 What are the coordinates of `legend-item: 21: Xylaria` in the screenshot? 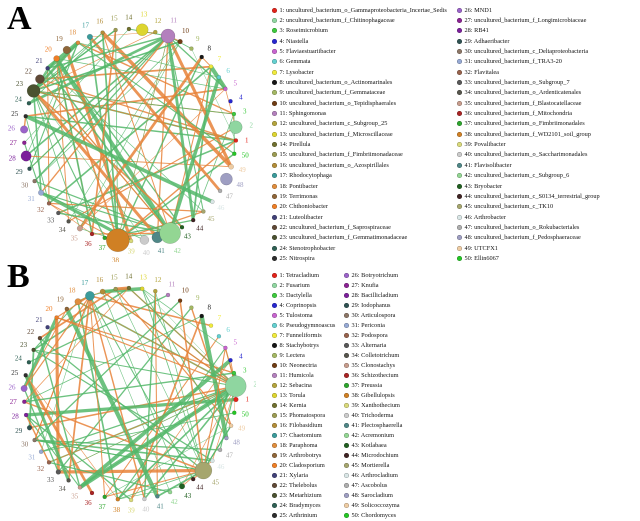 It's located at (303, 475).